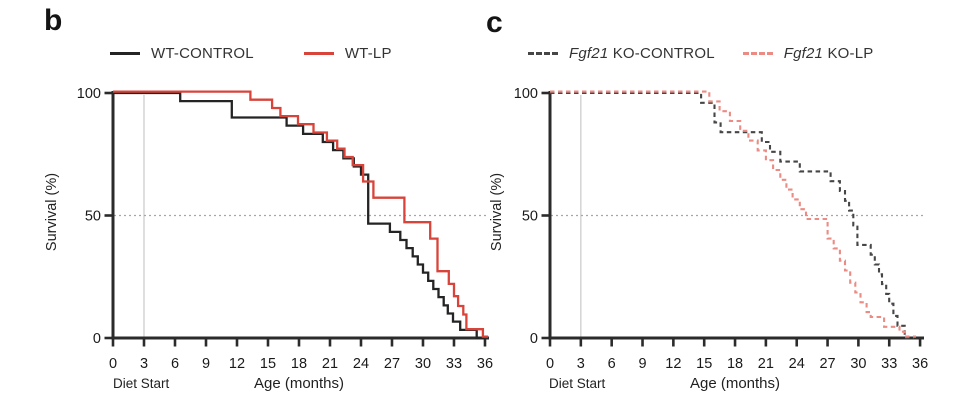 The height and width of the screenshot is (417, 965). I want to click on diet-start-label-b: Diet Start, so click(141, 383).